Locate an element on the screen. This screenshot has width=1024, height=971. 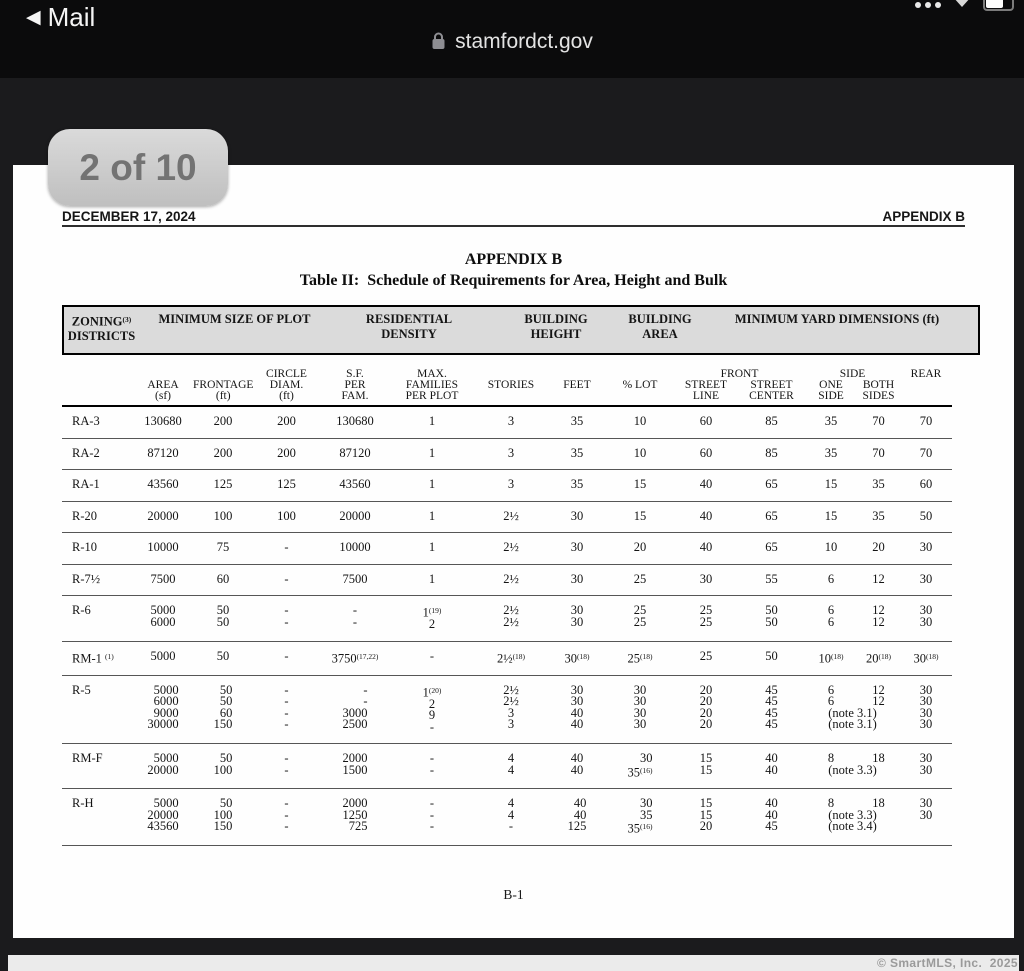
cell-stories: 2½ is located at coordinates (511, 548).